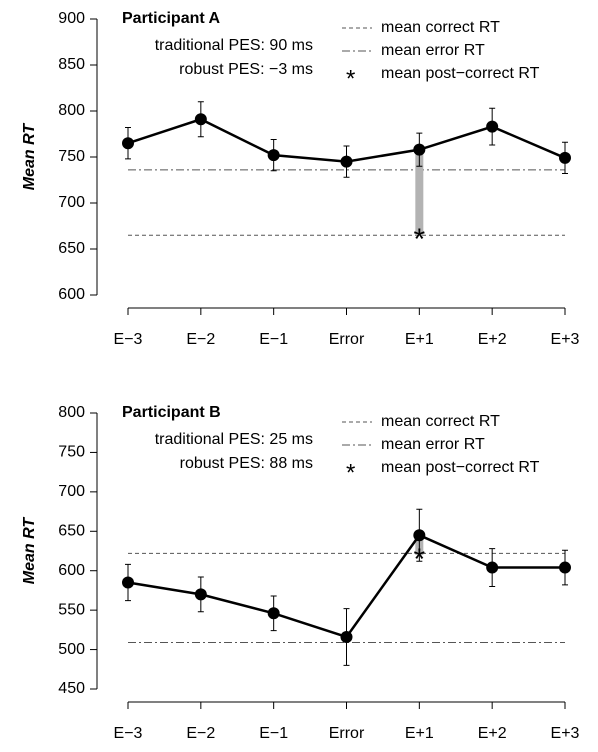  I want to click on y-tick-label: 850, so click(71, 64).